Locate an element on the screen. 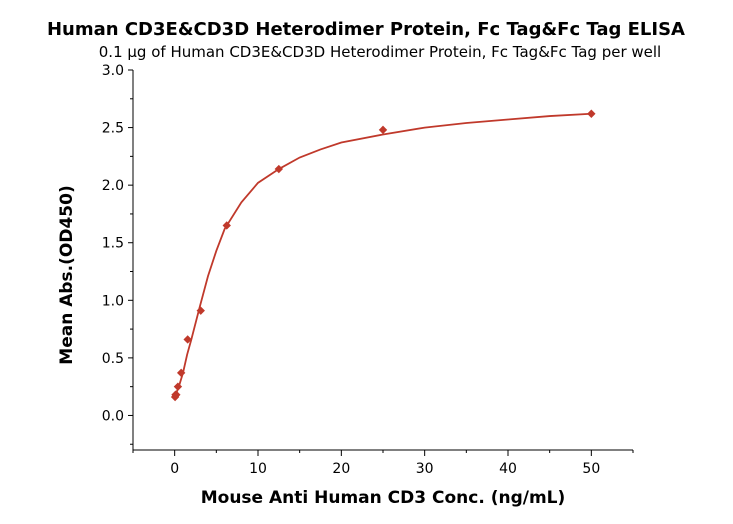 This screenshot has height=524, width=733. y-tick-label: 1.5 is located at coordinates (113, 244).